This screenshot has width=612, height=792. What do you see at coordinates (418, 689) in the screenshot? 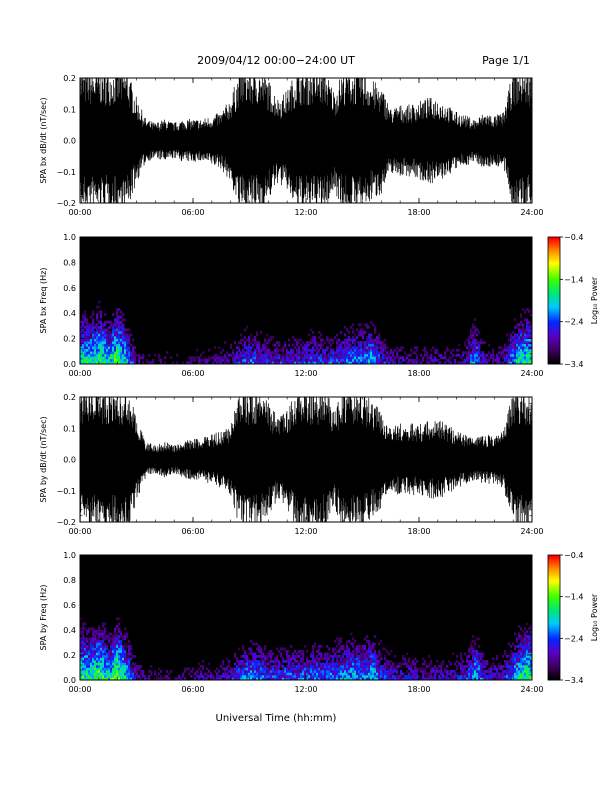
I see `x-tick-label: 18:00` at bounding box center [418, 689].